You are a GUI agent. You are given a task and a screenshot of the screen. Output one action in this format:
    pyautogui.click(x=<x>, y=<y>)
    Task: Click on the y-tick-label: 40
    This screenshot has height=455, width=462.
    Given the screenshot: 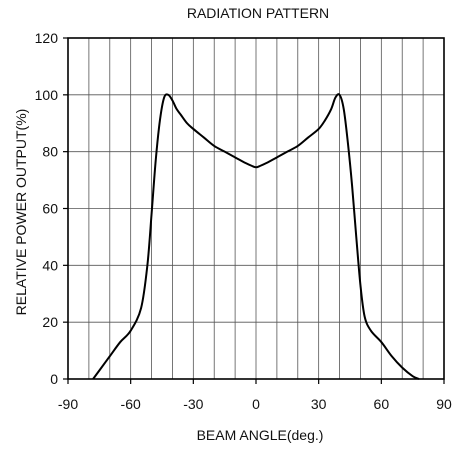 What is the action you would take?
    pyautogui.click(x=50, y=265)
    